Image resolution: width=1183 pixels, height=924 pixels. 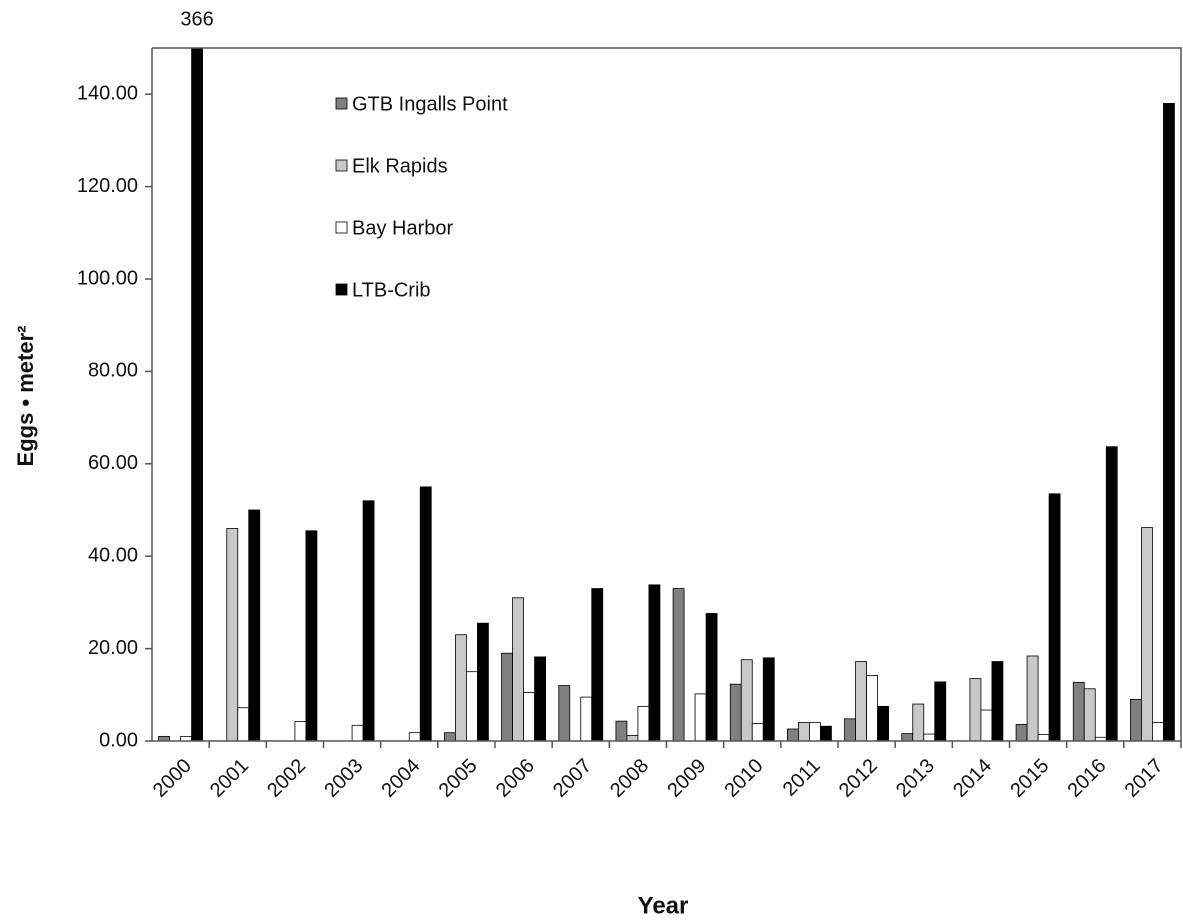 What do you see at coordinates (743, 778) in the screenshot?
I see `x-tick-label: 2010` at bounding box center [743, 778].